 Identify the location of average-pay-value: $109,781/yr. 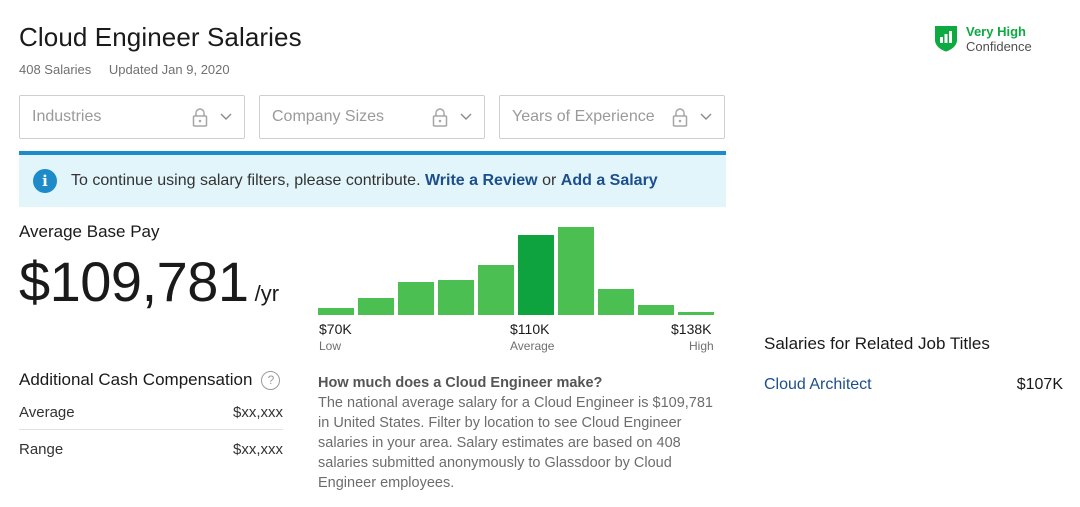
(149, 288).